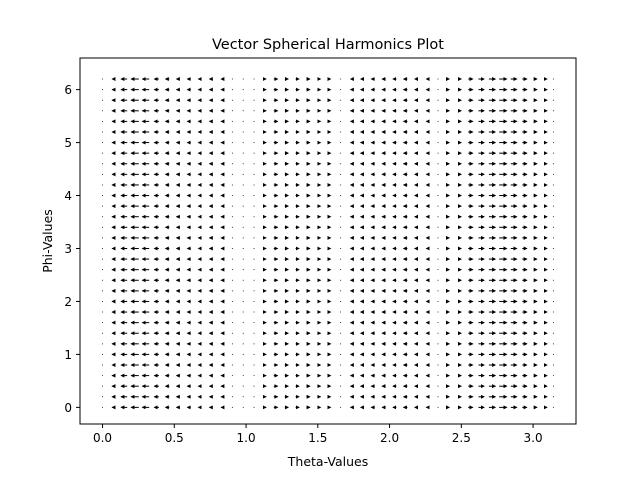 Image resolution: width=640 pixels, height=478 pixels. What do you see at coordinates (47, 241) in the screenshot?
I see `y-axis-label: Phi-Values` at bounding box center [47, 241].